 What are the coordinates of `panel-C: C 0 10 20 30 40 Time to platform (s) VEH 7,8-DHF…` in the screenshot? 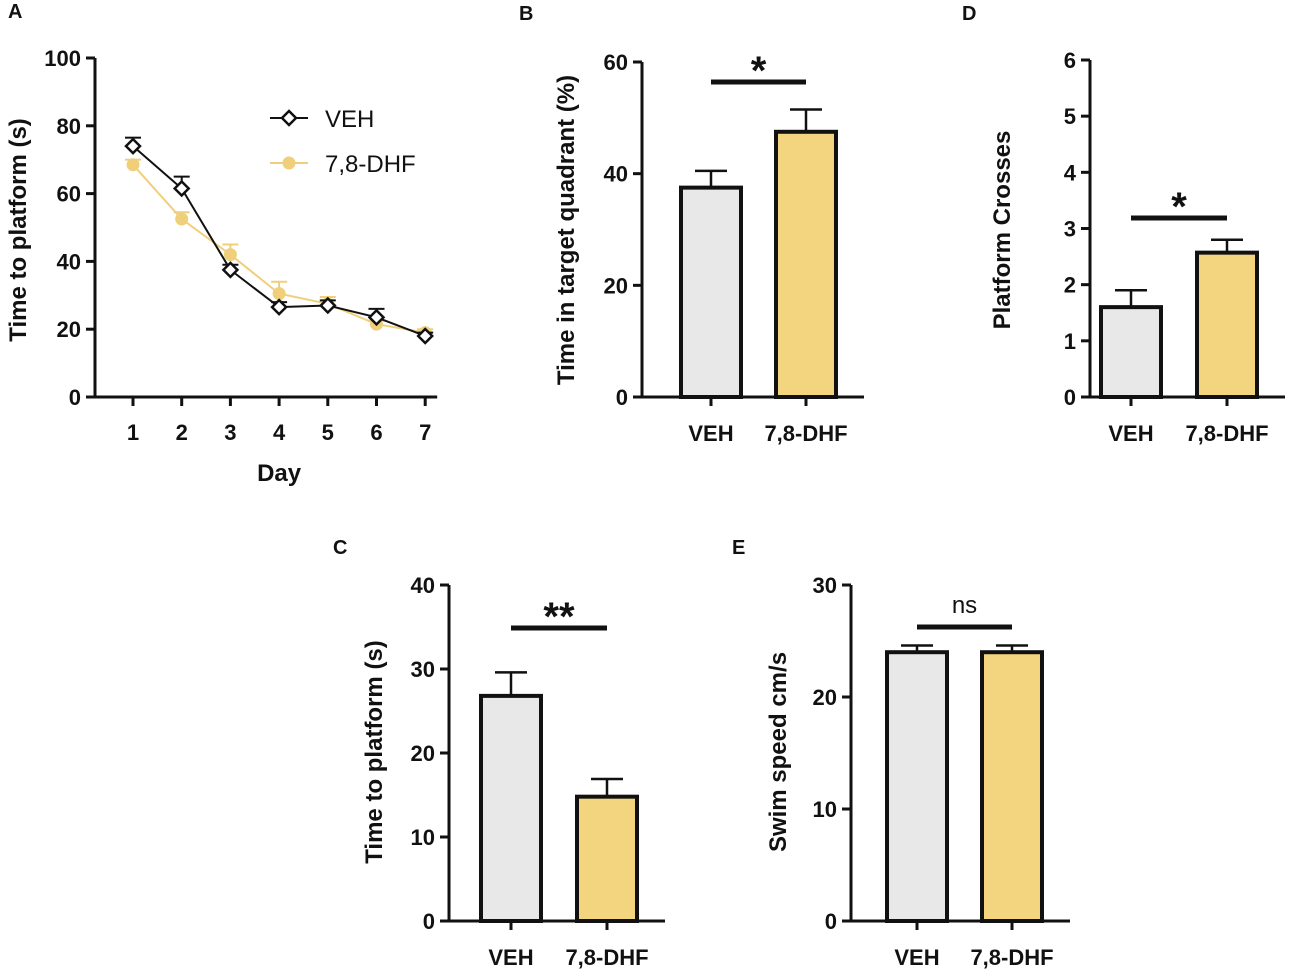 It's located at (499, 753).